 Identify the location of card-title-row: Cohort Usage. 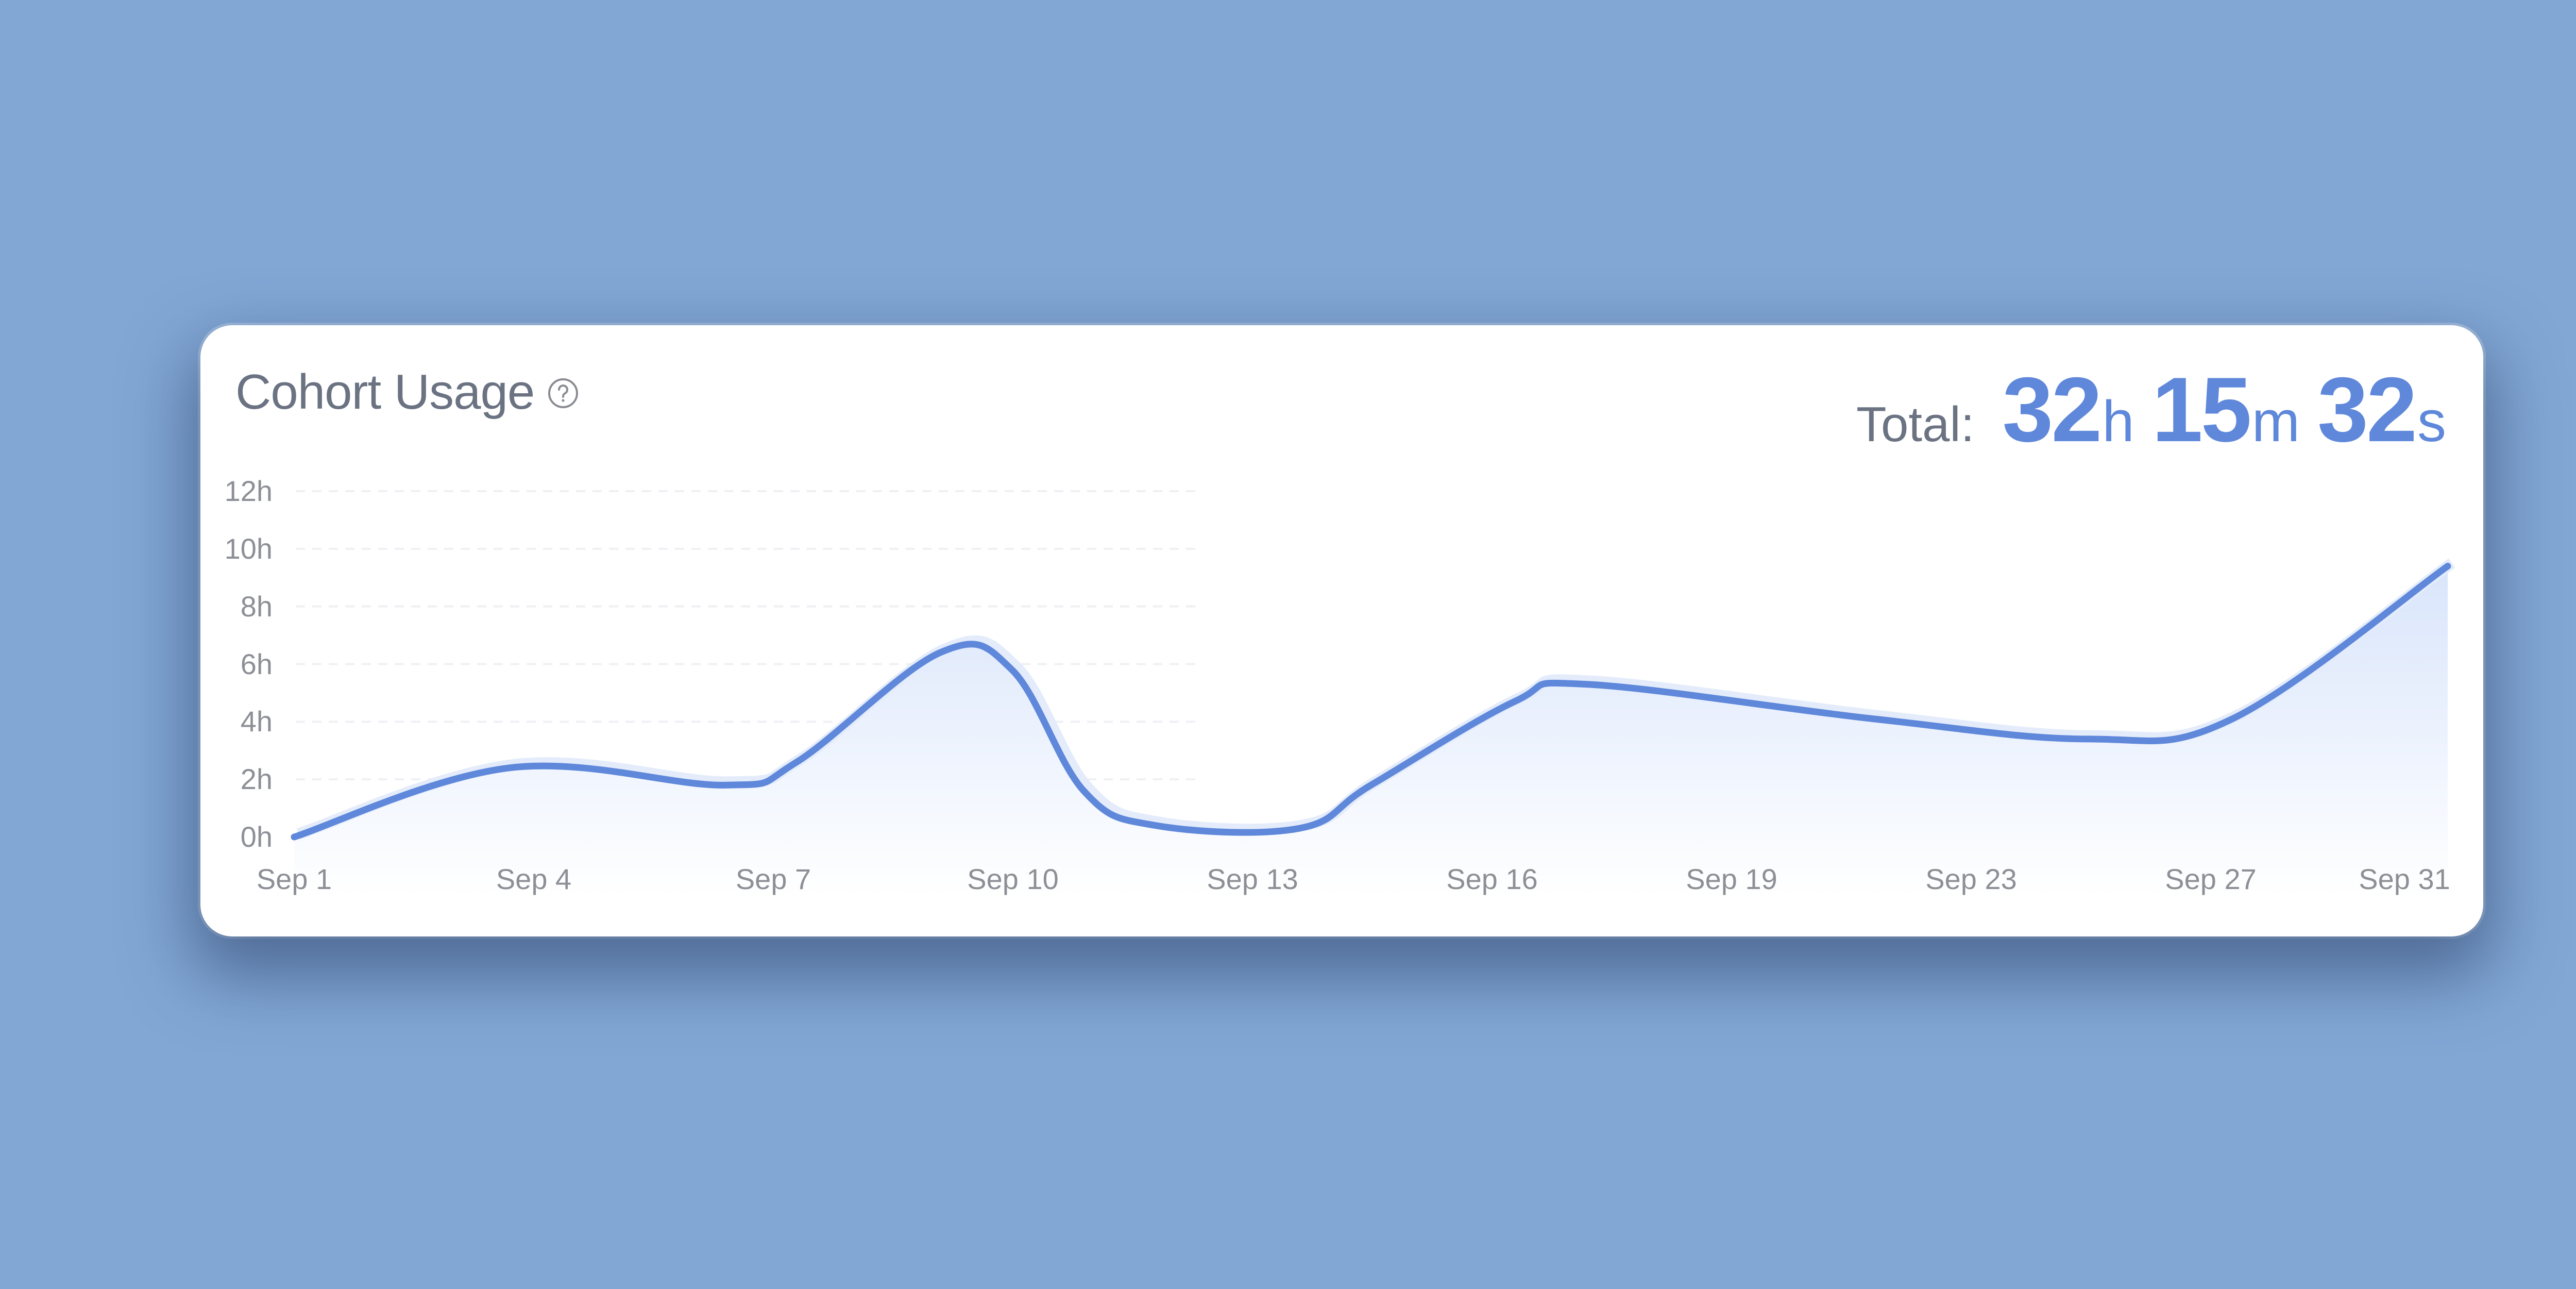
(407, 392).